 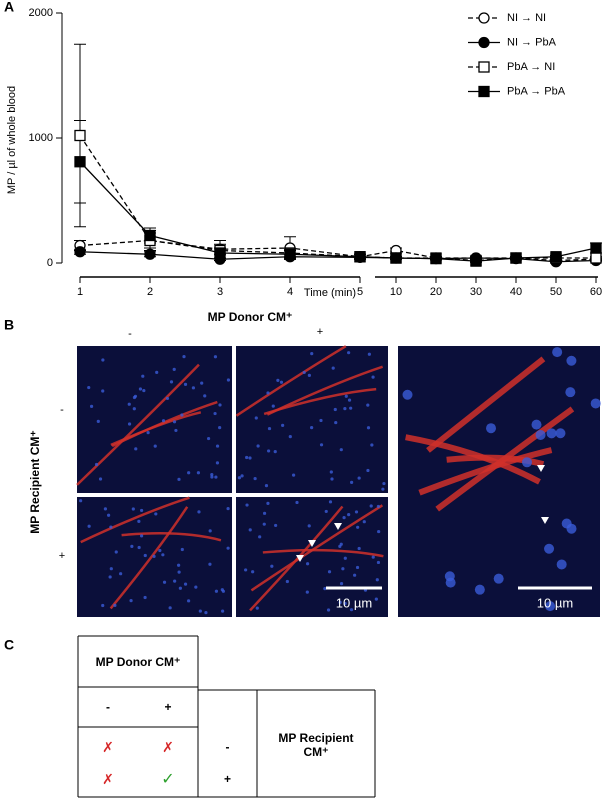 What do you see at coordinates (62, 556) in the screenshot?
I see `recipient-state: +` at bounding box center [62, 556].